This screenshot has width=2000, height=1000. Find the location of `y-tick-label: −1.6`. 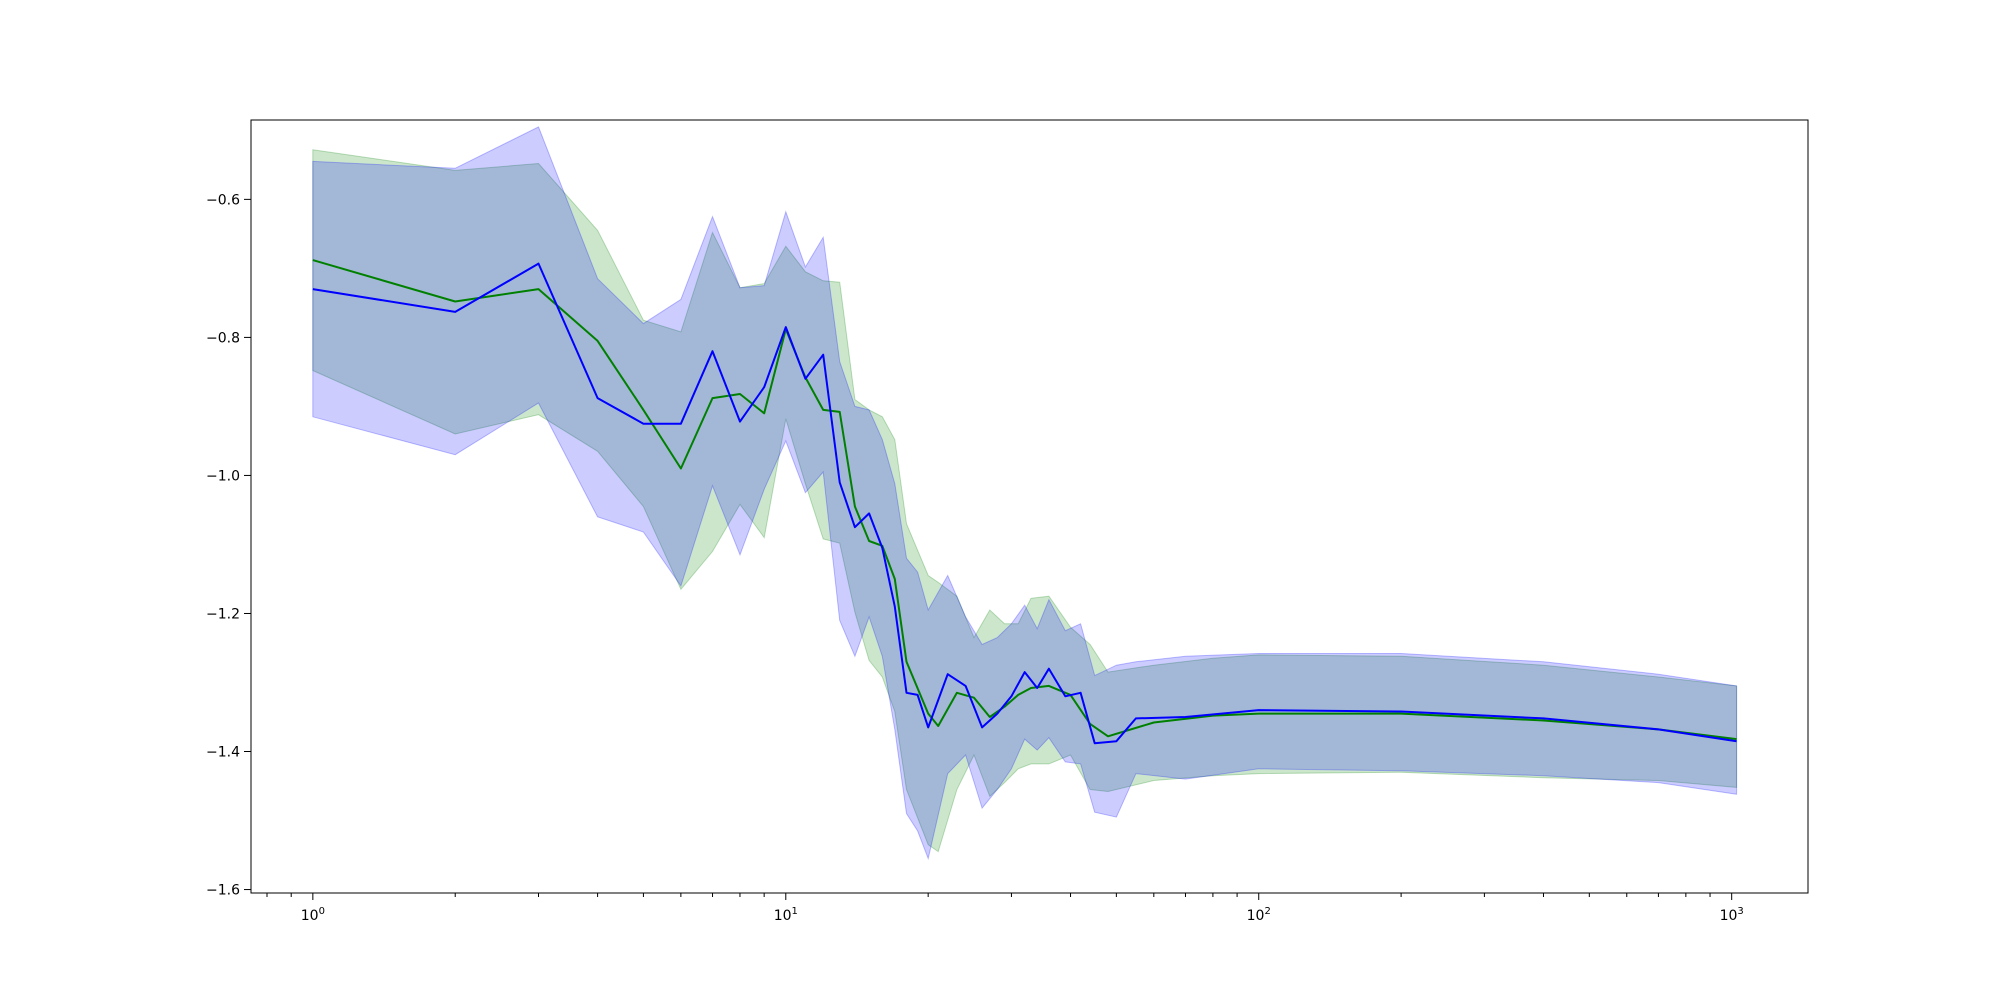

y-tick-label: −1.6 is located at coordinates (223, 891).